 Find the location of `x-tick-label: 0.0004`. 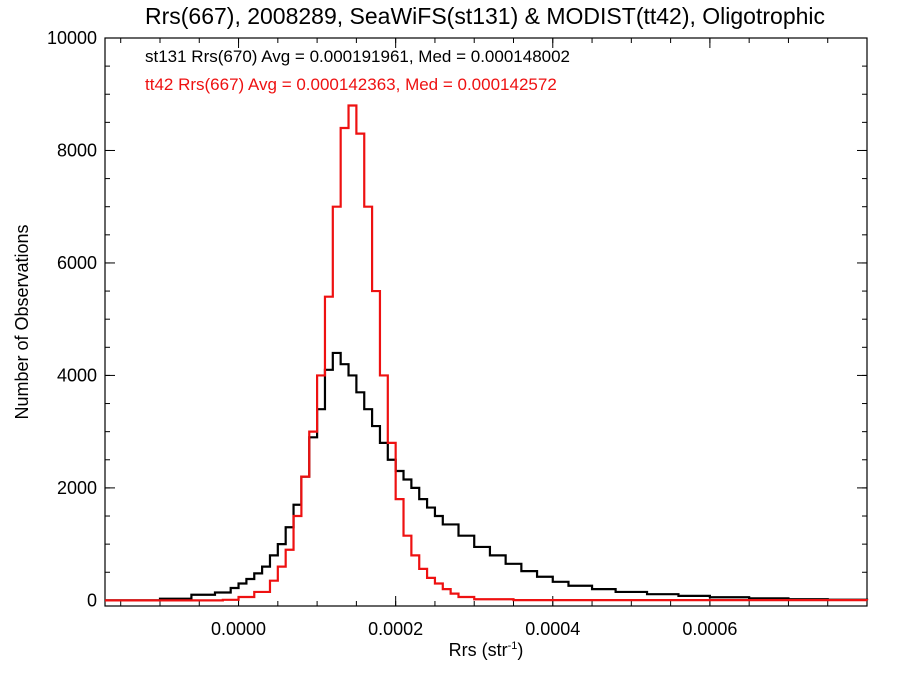

x-tick-label: 0.0004 is located at coordinates (552, 629).